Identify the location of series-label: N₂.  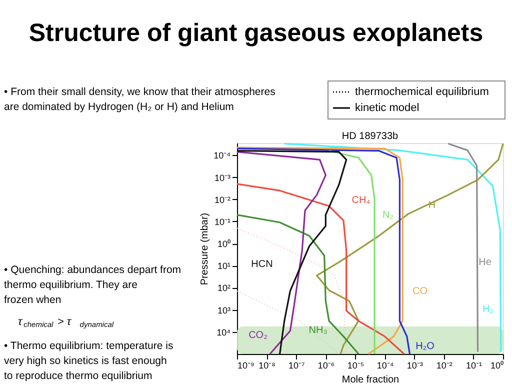
(388, 215).